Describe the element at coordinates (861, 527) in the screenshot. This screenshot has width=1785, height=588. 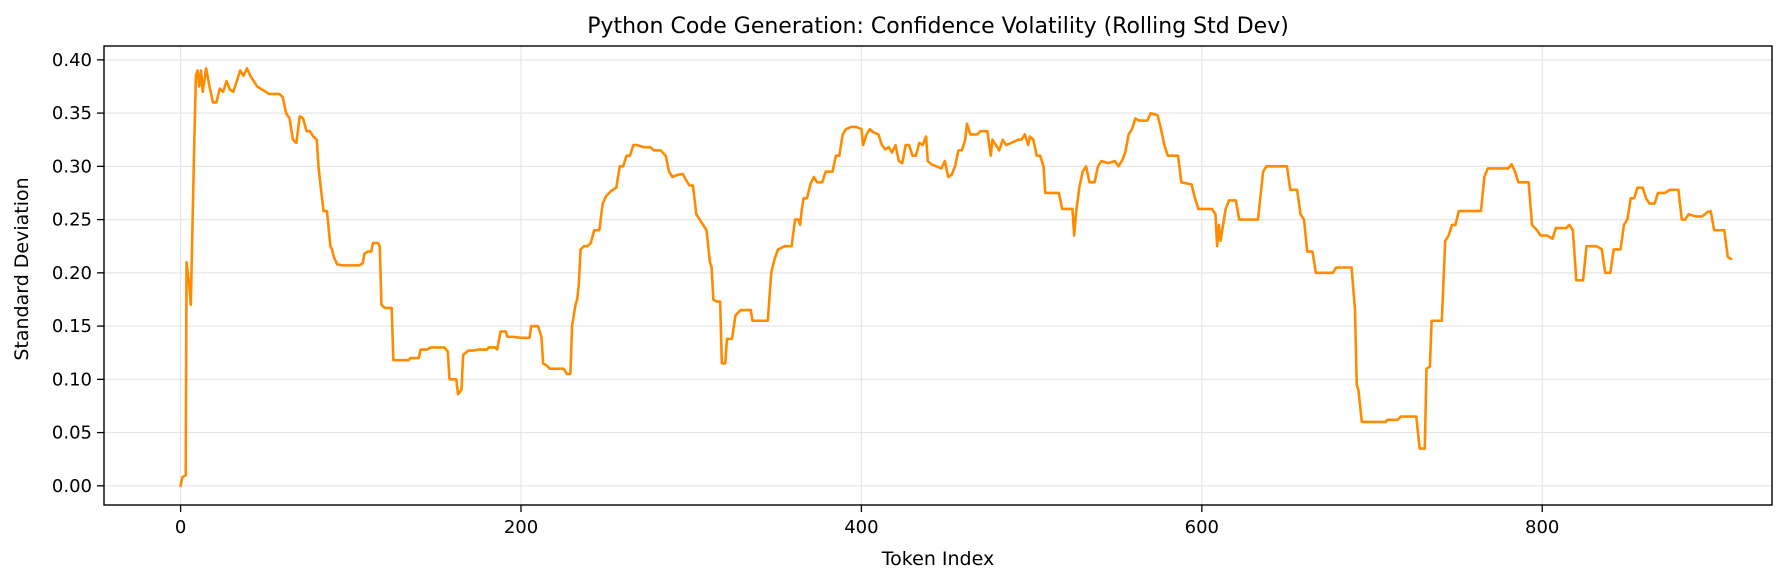
I see `x-tick-label: 400` at that location.